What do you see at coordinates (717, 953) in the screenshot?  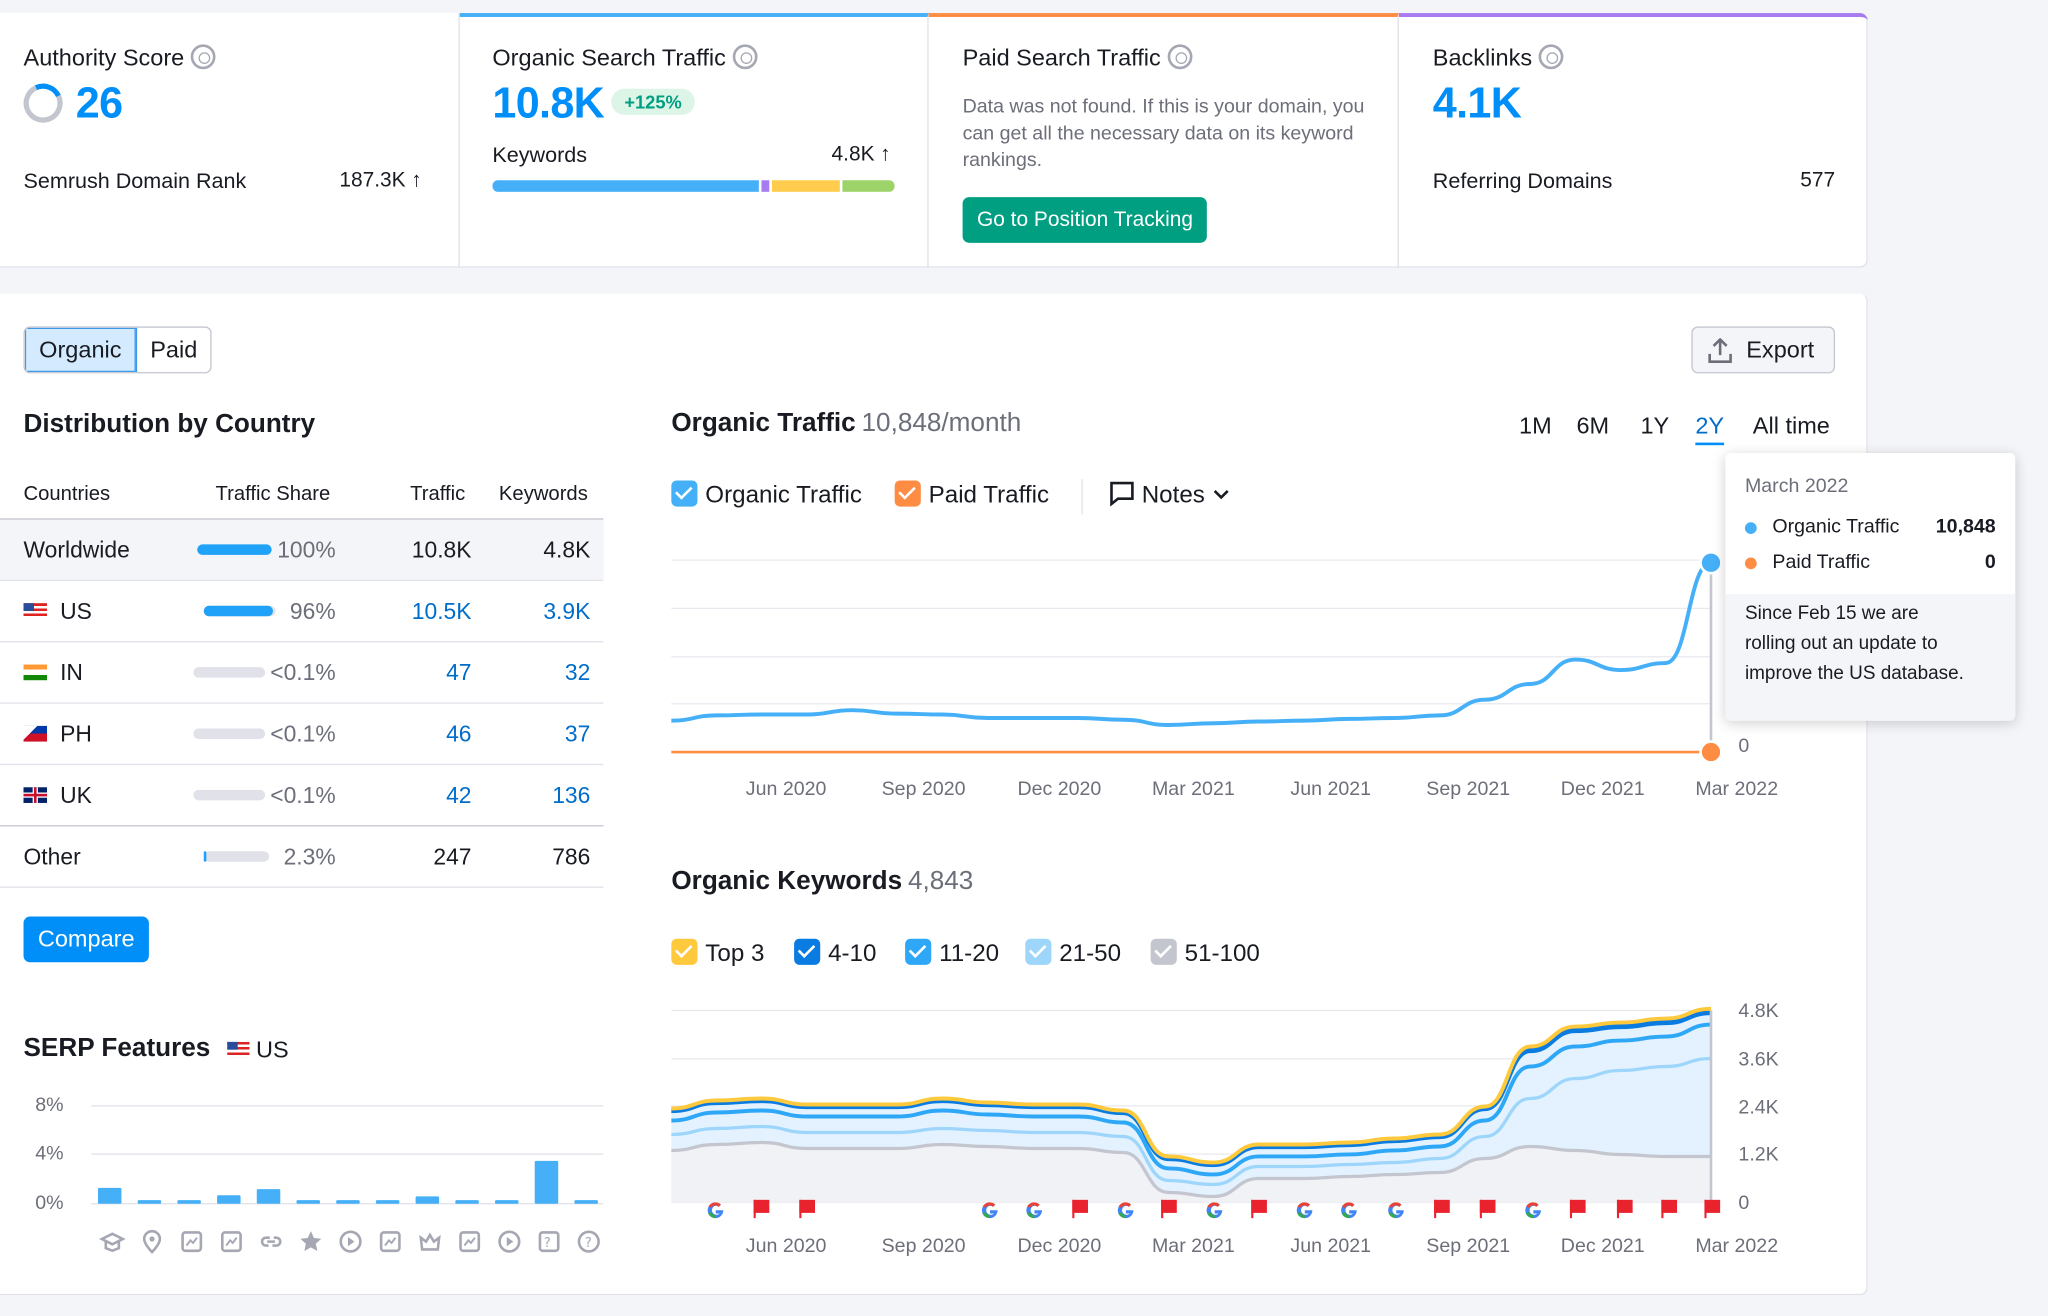 I see `keyword-legend-item: Top 3` at bounding box center [717, 953].